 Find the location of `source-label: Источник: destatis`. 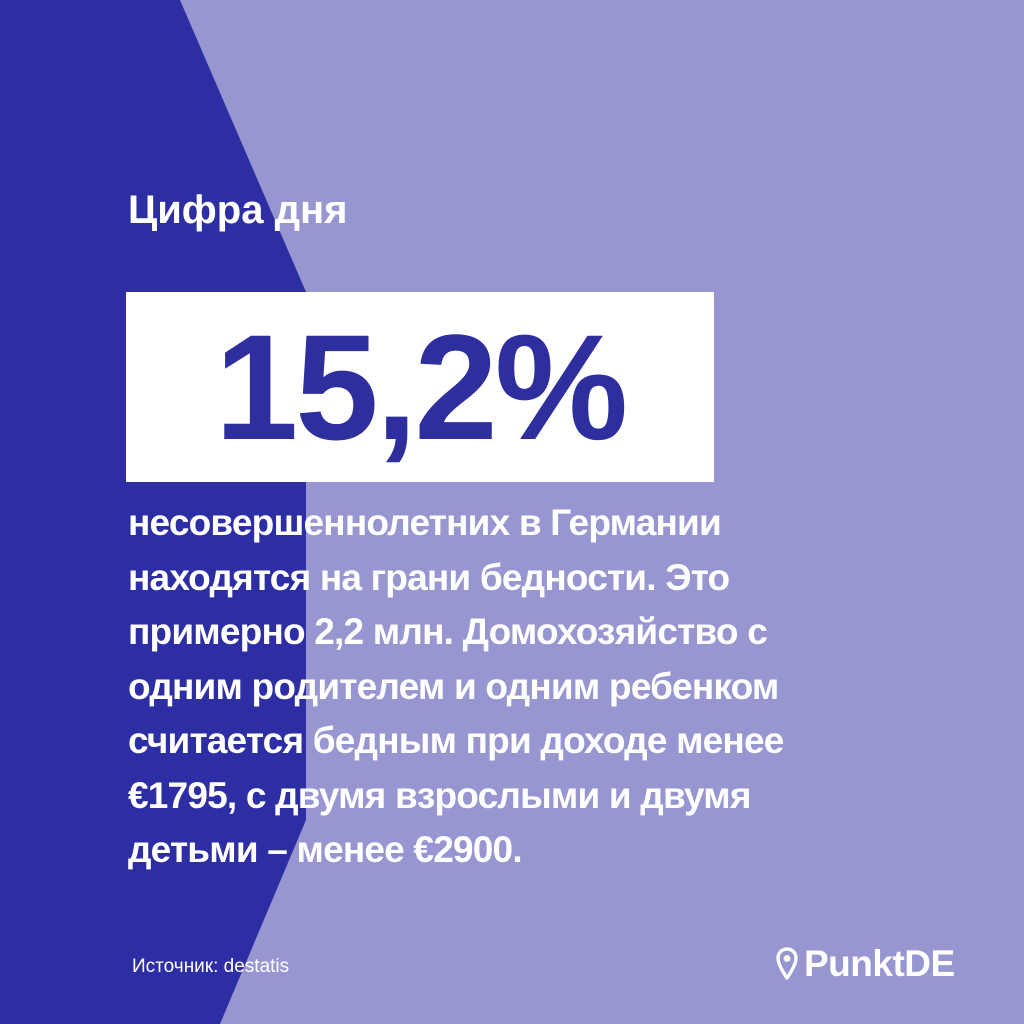

source-label: Источник: destatis is located at coordinates (211, 966).